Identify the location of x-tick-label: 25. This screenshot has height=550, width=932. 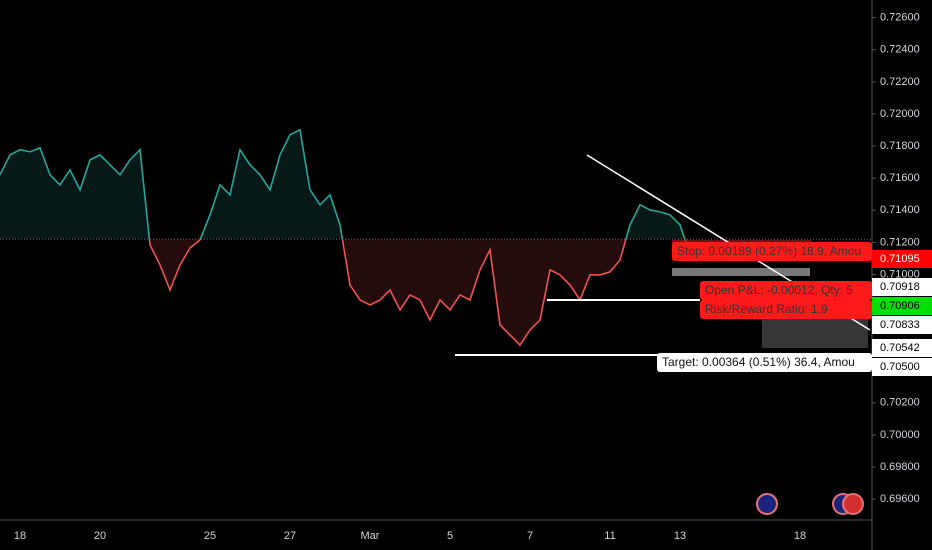
(210, 536).